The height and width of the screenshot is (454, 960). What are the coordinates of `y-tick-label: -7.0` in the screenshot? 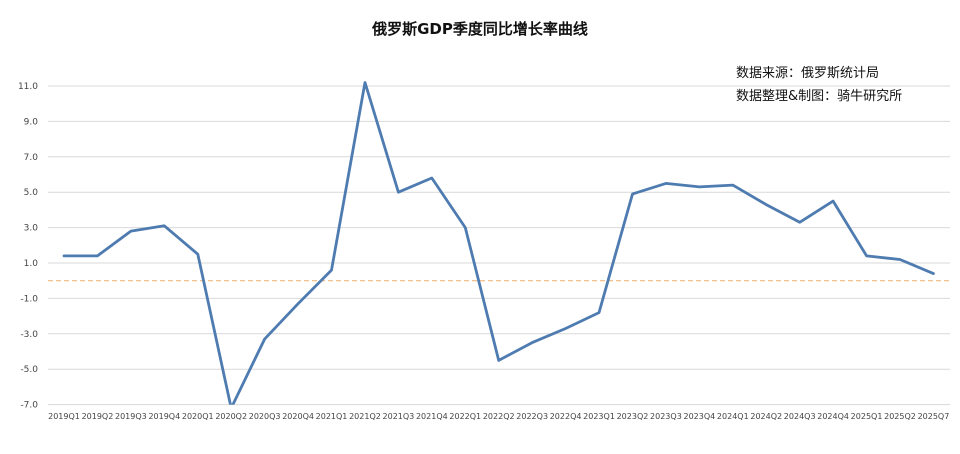 It's located at (29, 406).